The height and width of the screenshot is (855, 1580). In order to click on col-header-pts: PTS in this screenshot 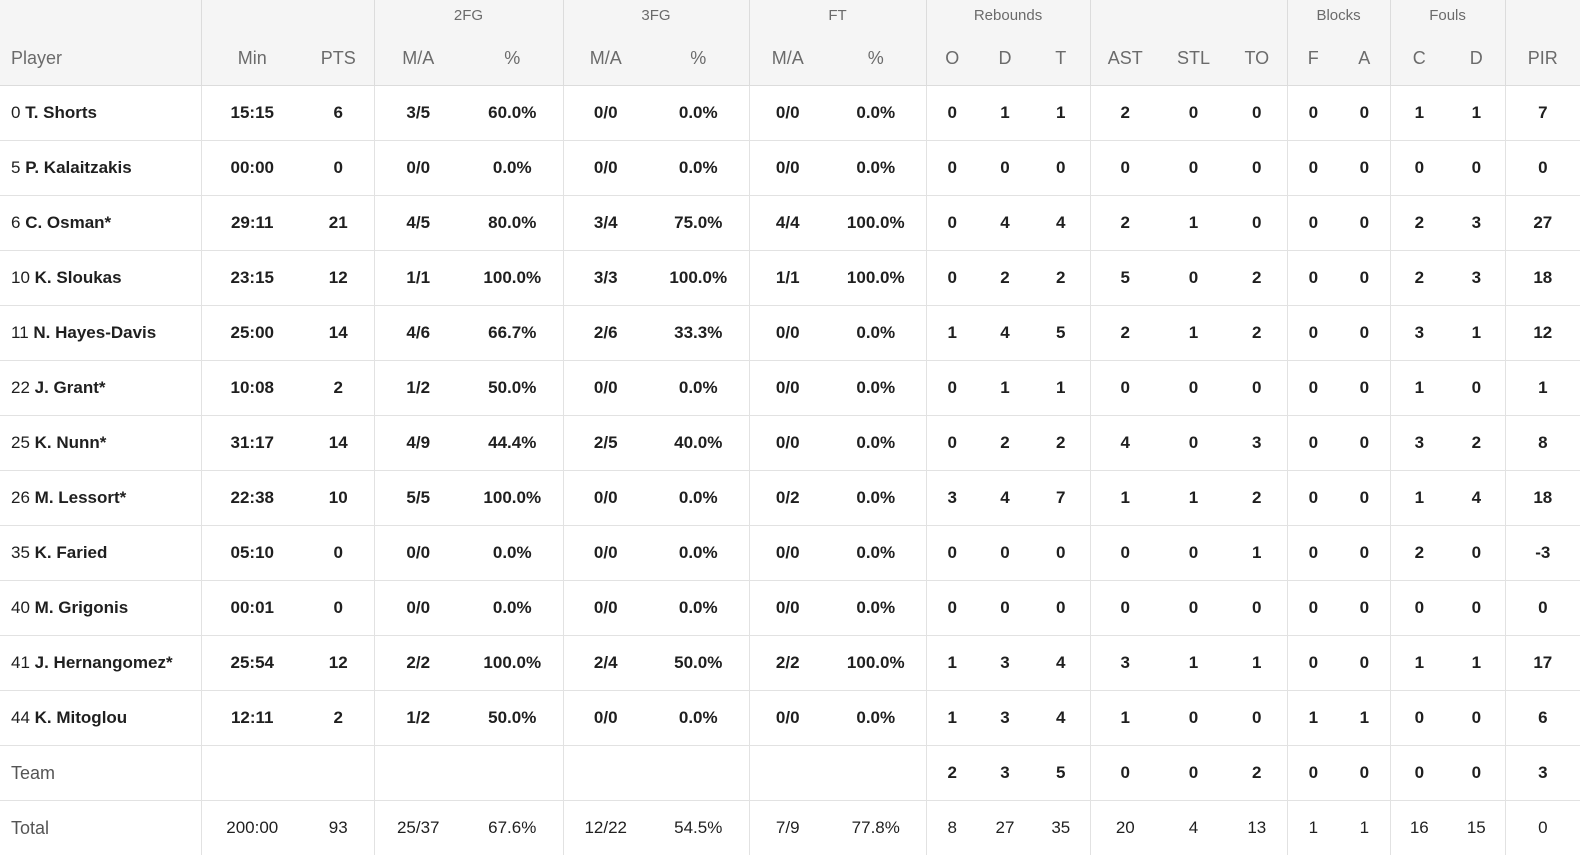, I will do `click(338, 58)`.